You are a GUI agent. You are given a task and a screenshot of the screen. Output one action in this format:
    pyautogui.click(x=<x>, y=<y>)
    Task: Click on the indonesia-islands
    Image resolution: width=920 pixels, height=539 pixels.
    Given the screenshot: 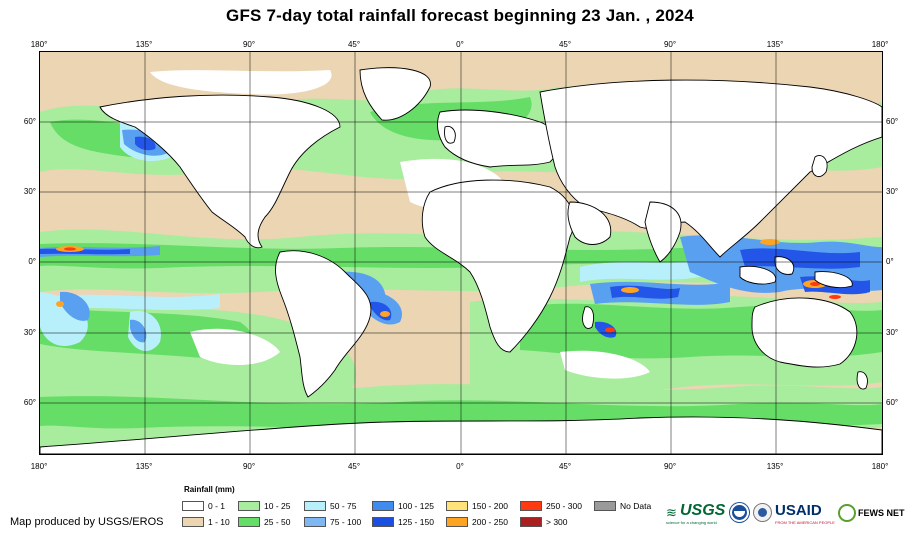 What is the action you would take?
    pyautogui.click(x=758, y=275)
    